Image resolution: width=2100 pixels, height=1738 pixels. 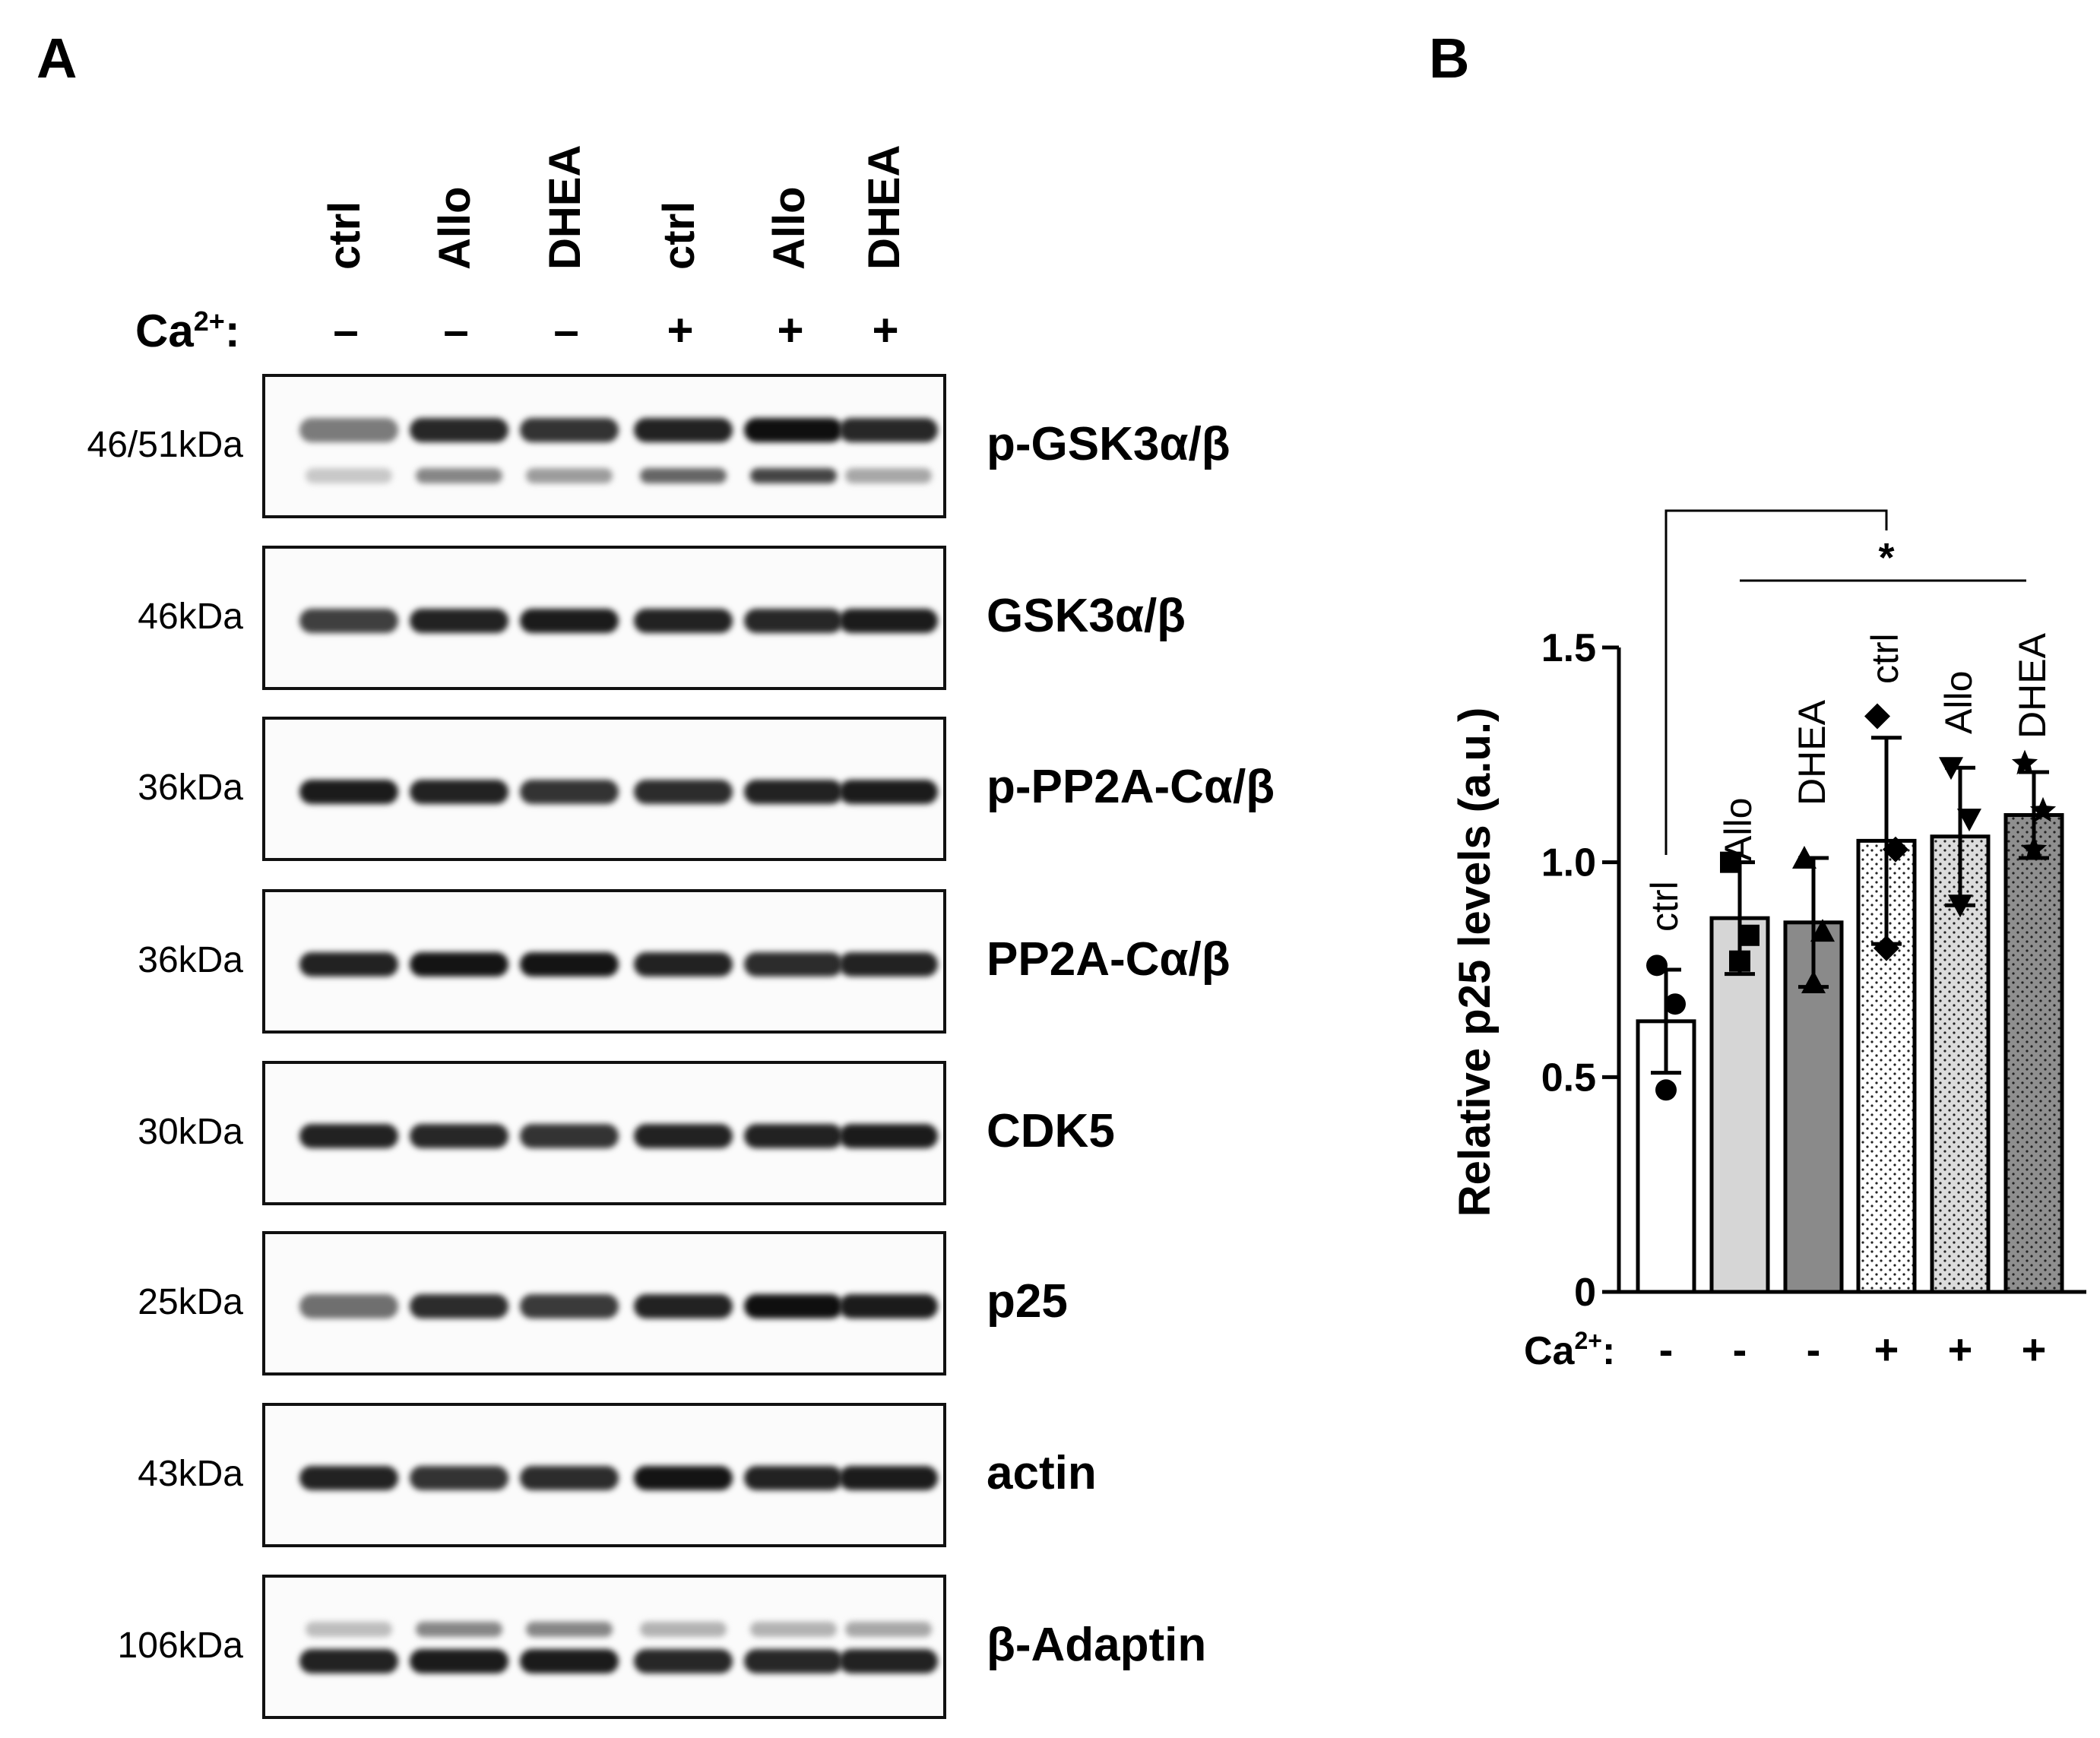 I want to click on category-label: ctrl, so click(x=1664, y=907).